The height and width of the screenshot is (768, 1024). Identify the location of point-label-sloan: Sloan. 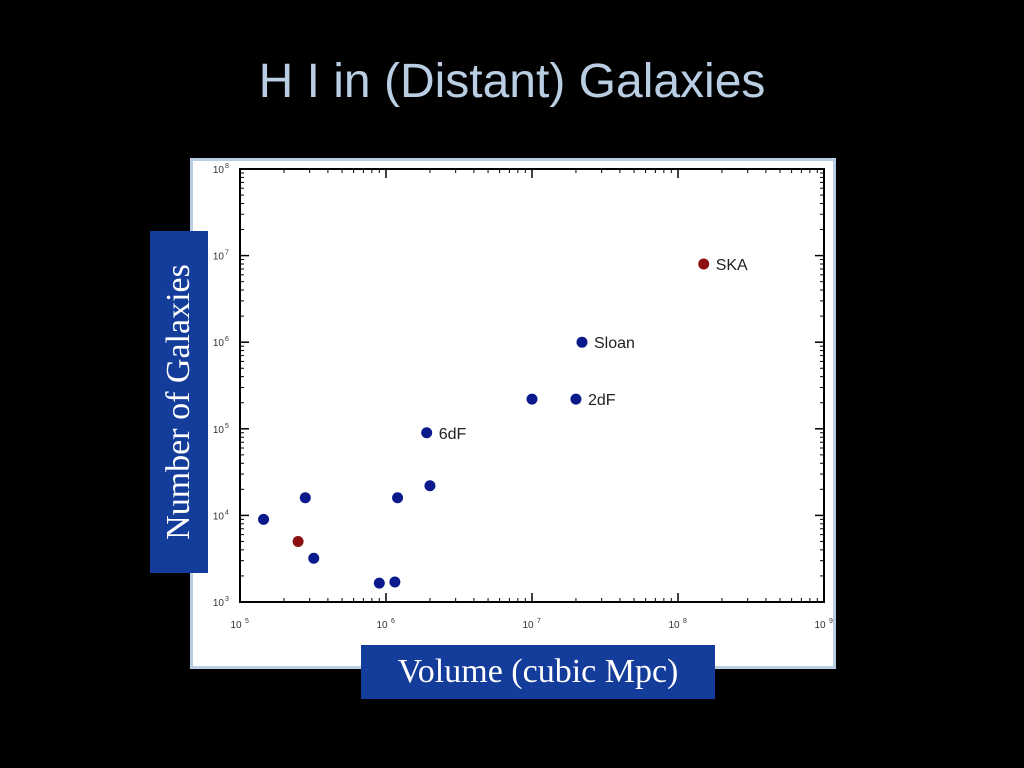
(614, 343).